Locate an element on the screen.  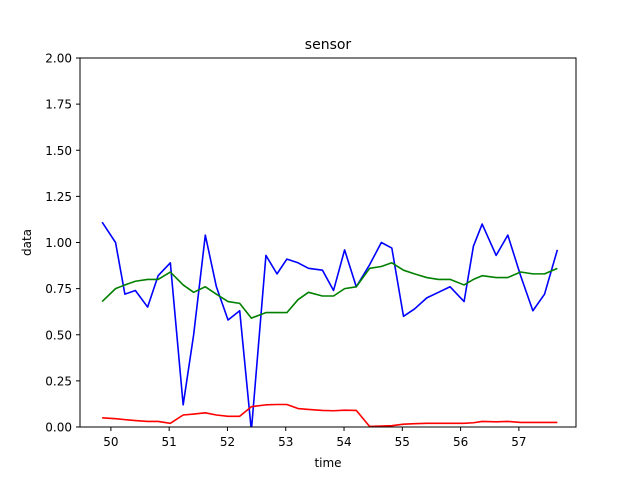
x-tick-label: 50 is located at coordinates (110, 442).